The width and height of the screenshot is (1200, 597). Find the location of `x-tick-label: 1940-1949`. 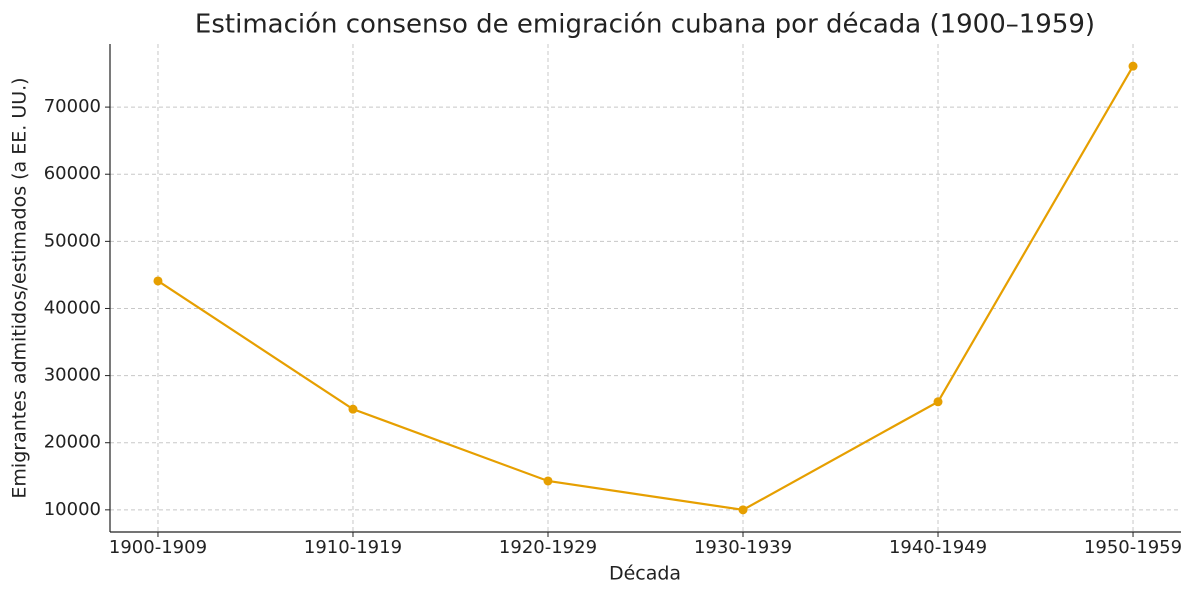

x-tick-label: 1940-1949 is located at coordinates (938, 547).